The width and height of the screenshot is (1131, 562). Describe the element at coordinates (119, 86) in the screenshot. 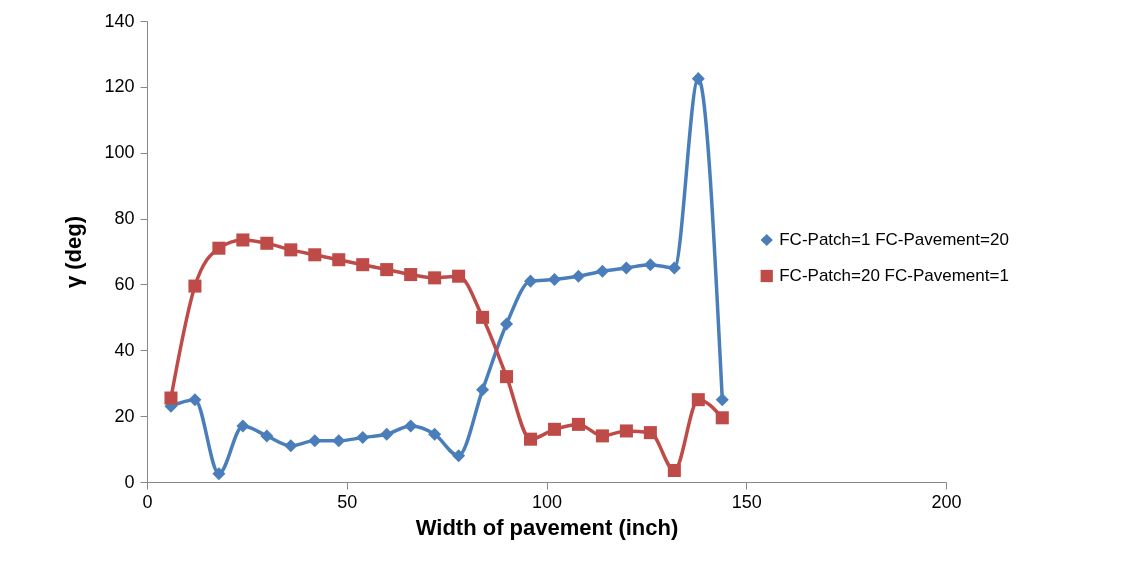

I see `y-tick-label: 120` at that location.